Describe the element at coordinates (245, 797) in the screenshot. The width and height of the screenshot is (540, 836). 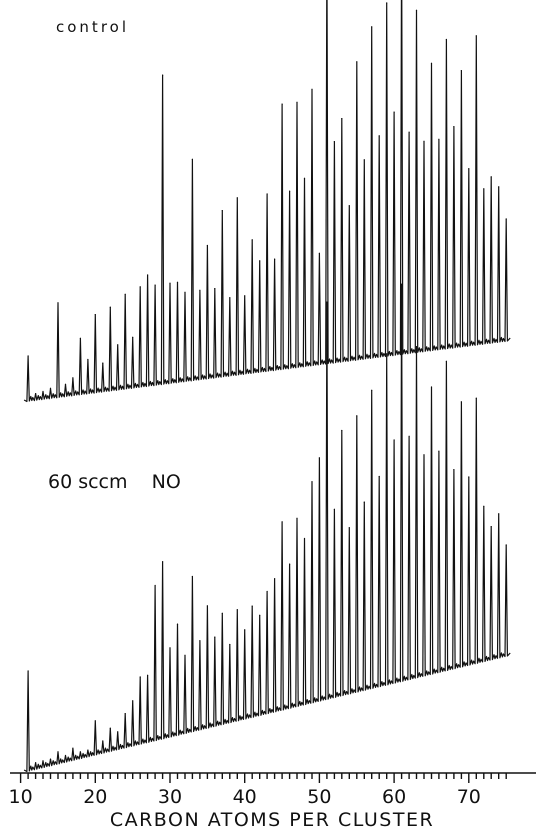
I see `x-axis-tick-labels: 10 20 30 40 50 60 70` at that location.